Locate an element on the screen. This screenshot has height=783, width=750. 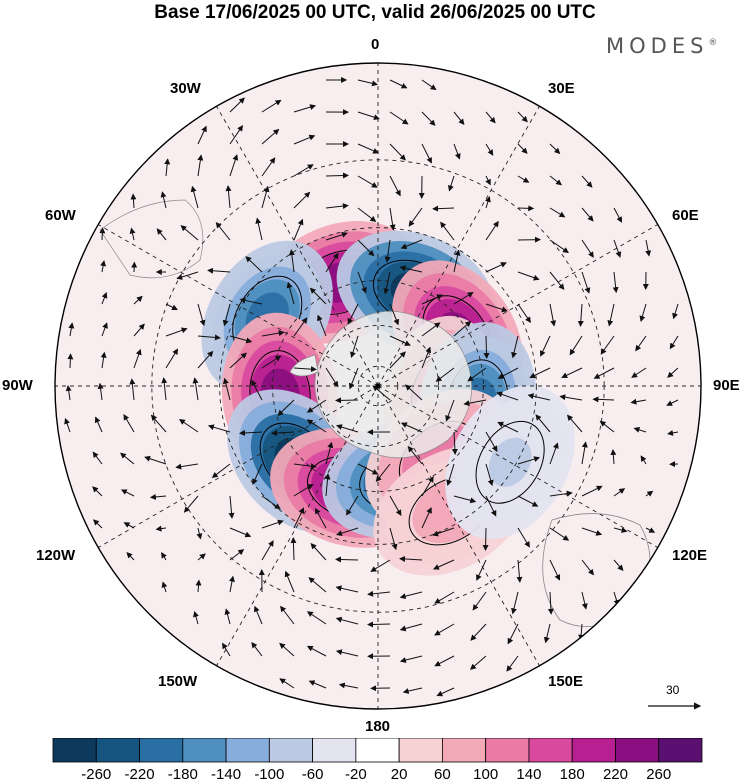
brand-logo: MODES® is located at coordinates (661, 46).